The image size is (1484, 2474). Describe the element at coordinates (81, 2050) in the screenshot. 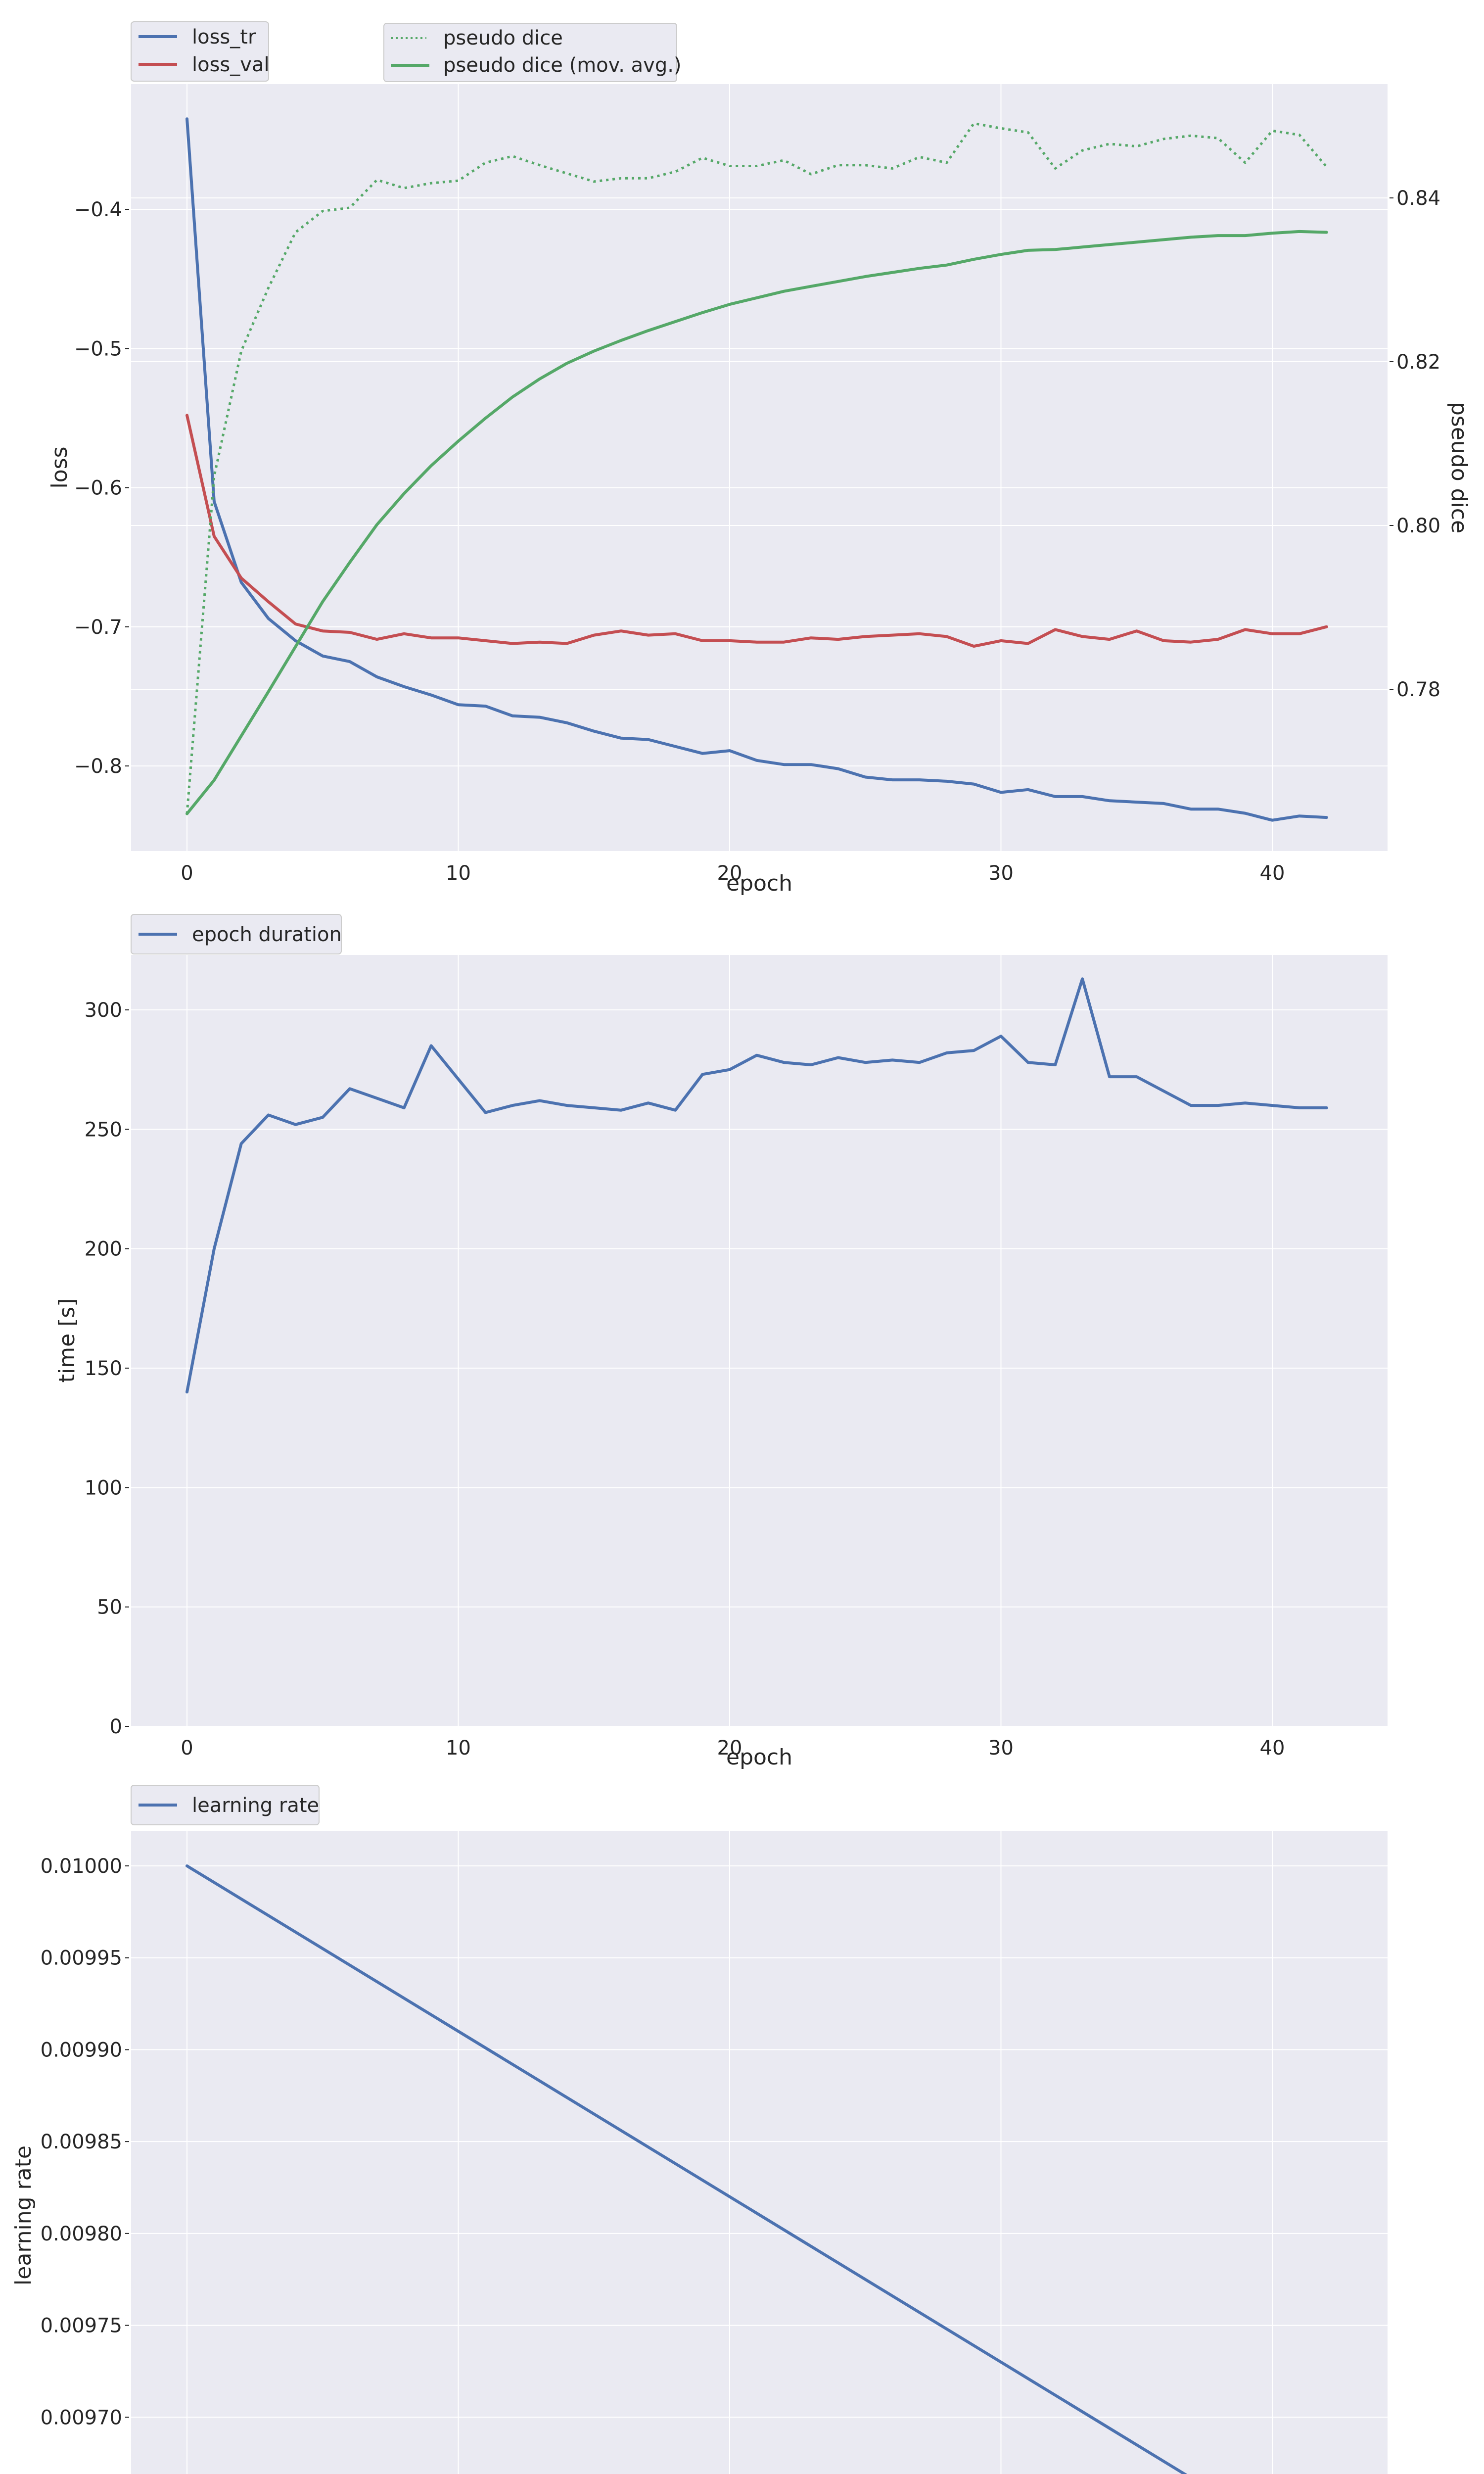

I see `y-tick-label: 0.00990` at that location.